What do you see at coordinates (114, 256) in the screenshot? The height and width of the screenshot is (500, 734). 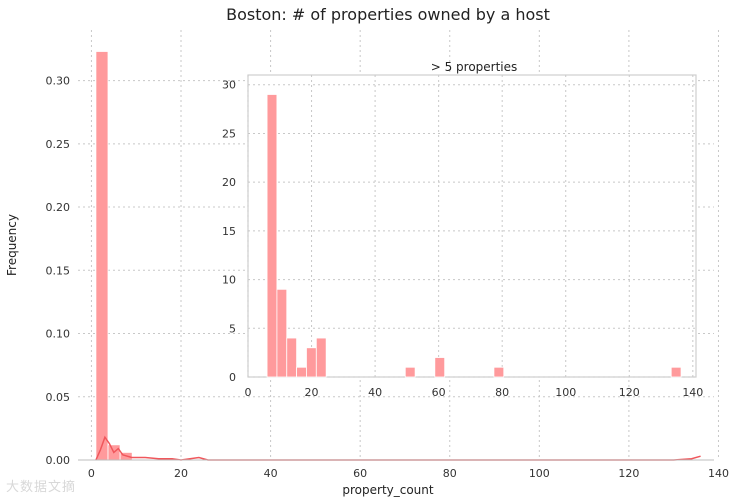 I see `main-histogram-bars` at bounding box center [114, 256].